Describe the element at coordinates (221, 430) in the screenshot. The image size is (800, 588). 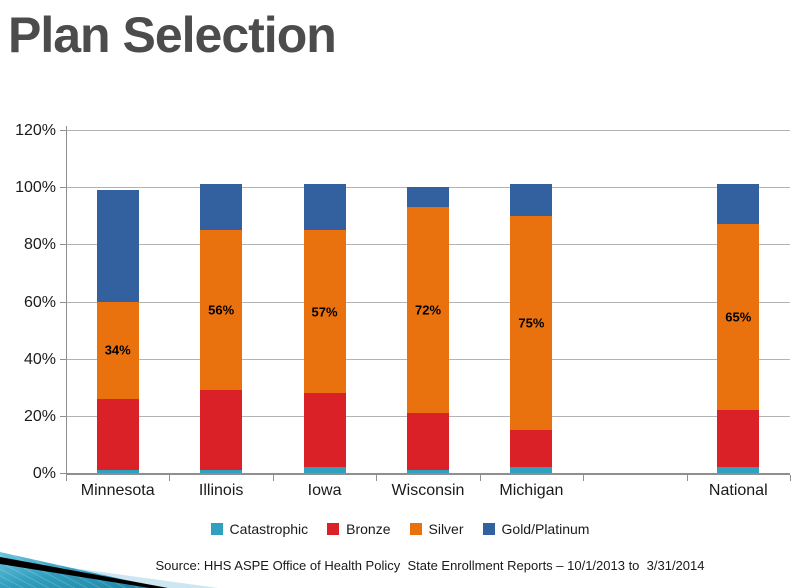
I see `bar-segment-bronze-illinois` at that location.